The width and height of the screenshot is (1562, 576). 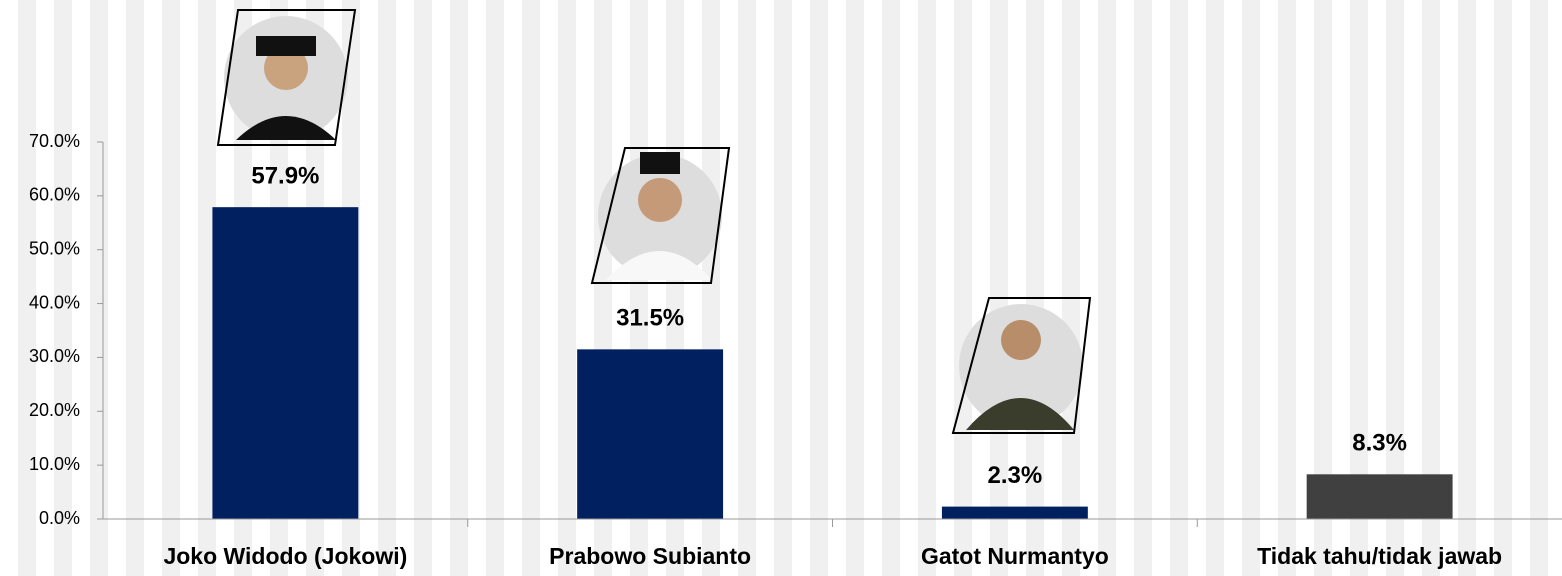 What do you see at coordinates (1015, 475) in the screenshot?
I see `value-label: 2.3%` at bounding box center [1015, 475].